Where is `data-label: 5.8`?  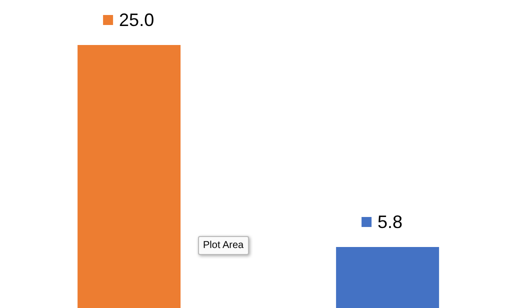 data-label: 5.8 is located at coordinates (390, 222).